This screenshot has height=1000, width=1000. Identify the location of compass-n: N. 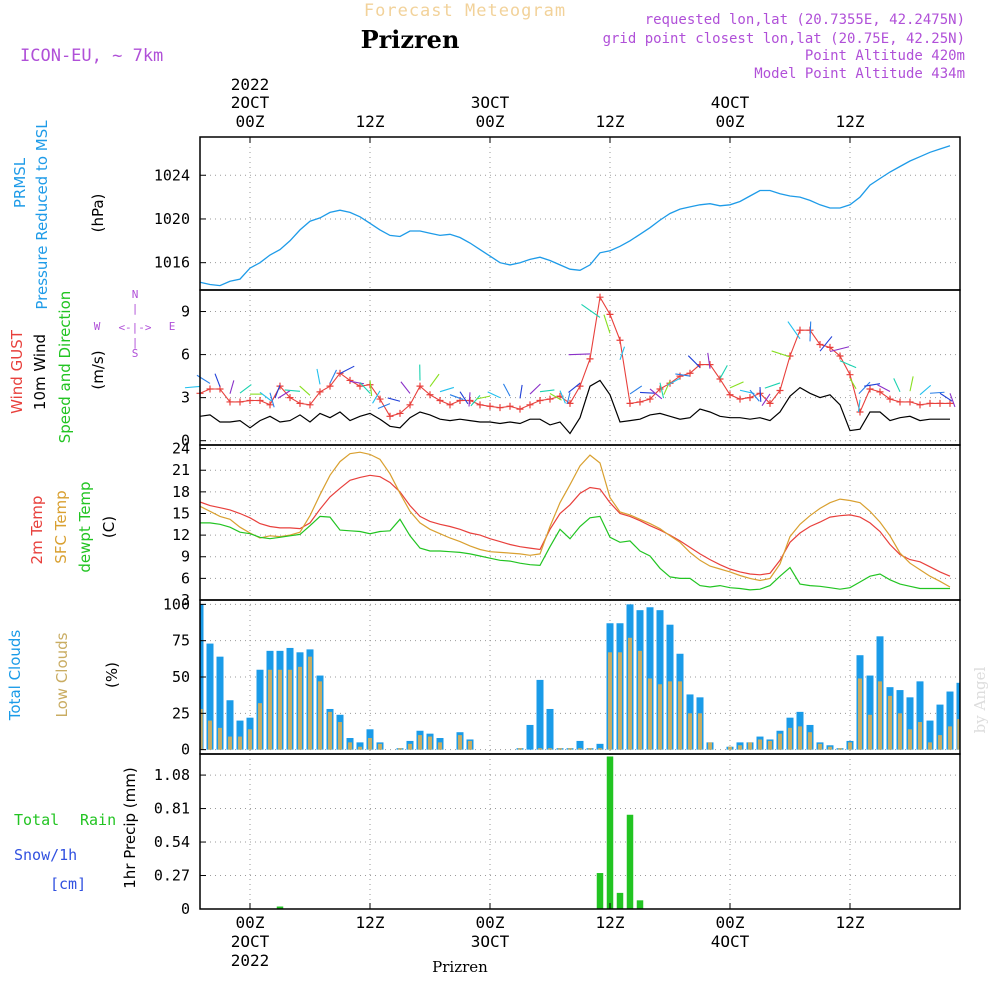
(135, 294).